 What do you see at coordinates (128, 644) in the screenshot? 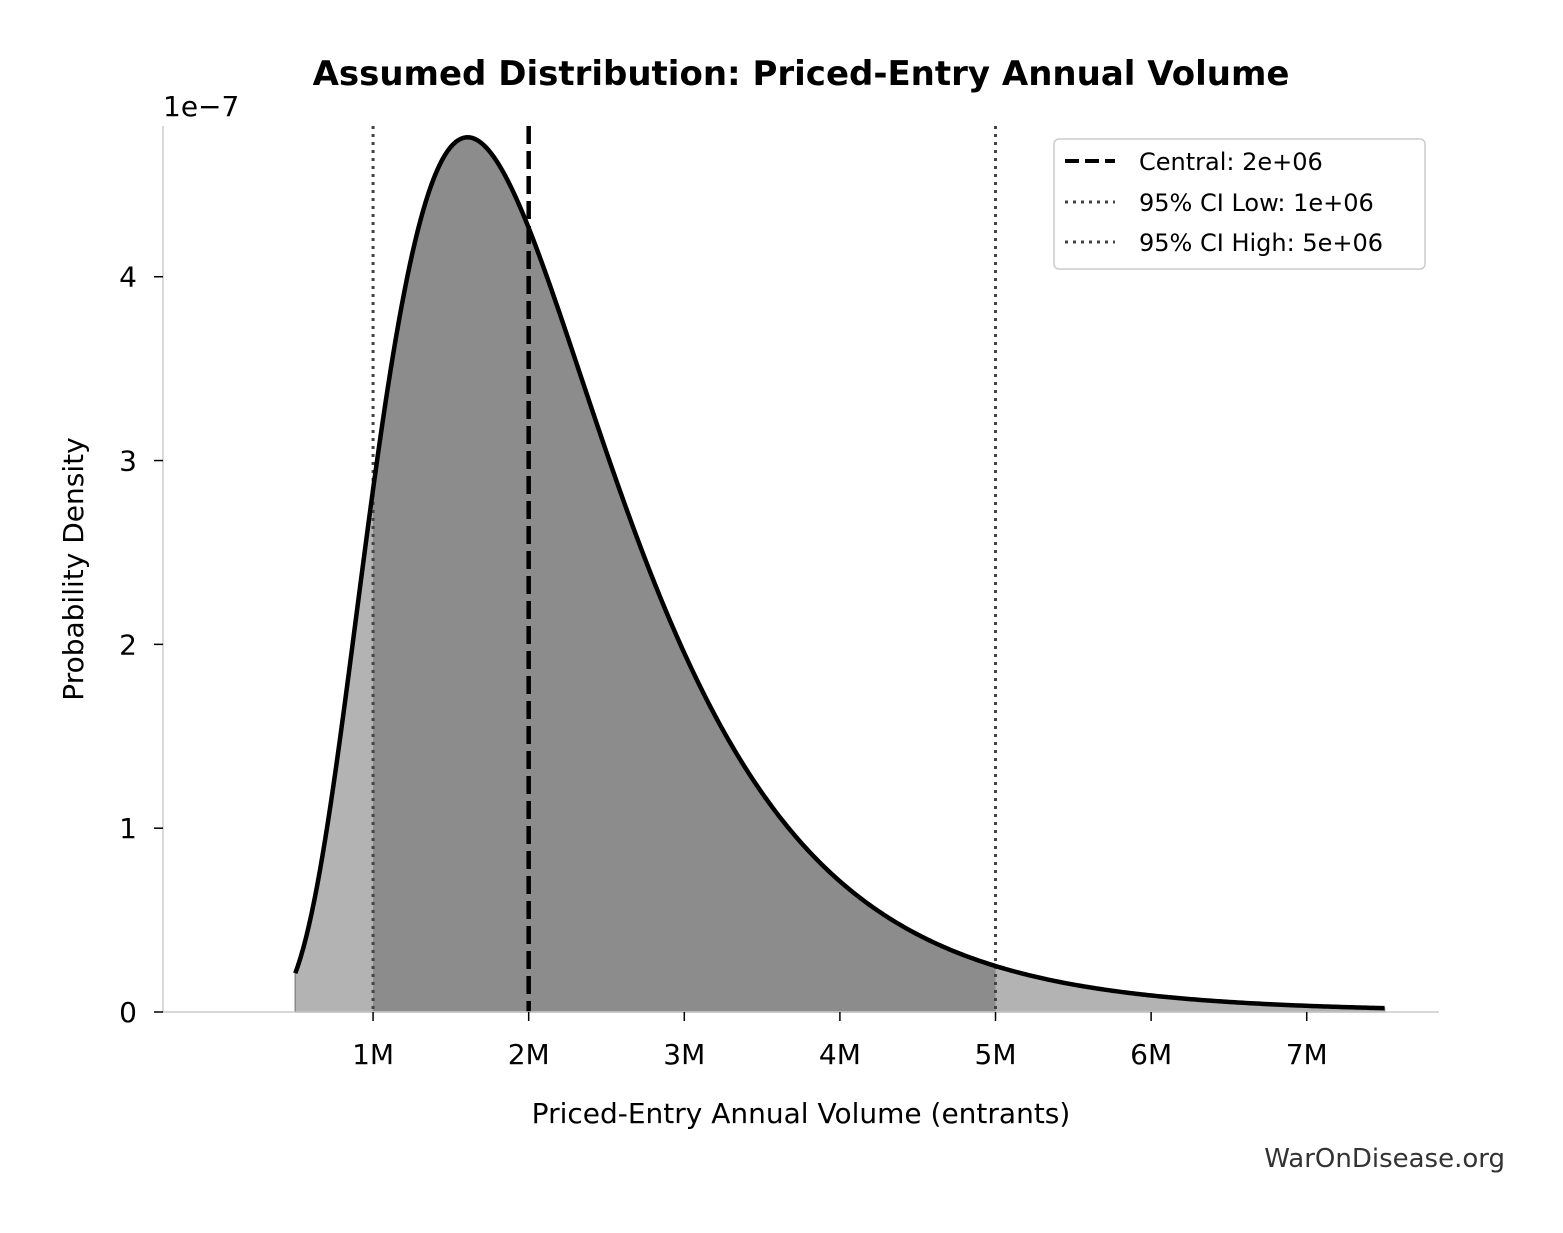
I see `y-tick-label: 2` at bounding box center [128, 644].